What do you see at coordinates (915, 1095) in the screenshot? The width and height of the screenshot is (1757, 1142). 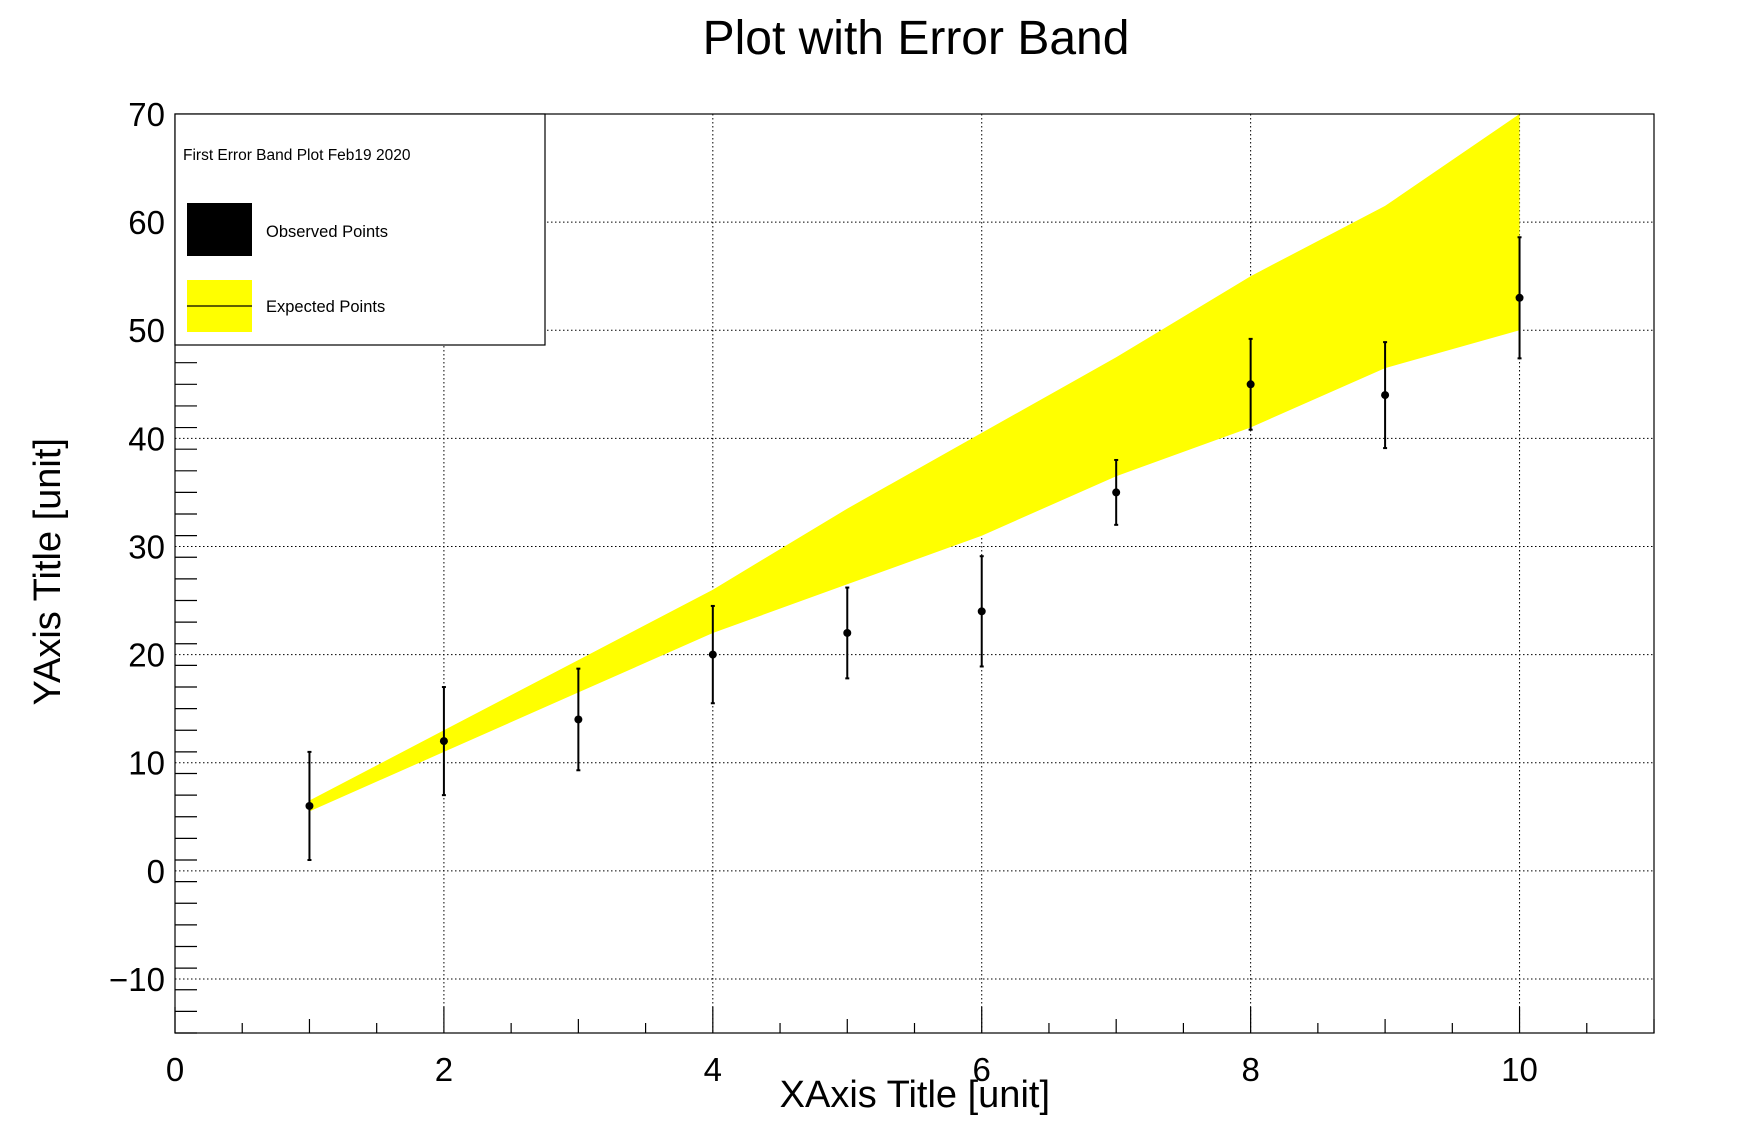 I see `x-axis-label: XAxis Title [unit]` at bounding box center [915, 1095].